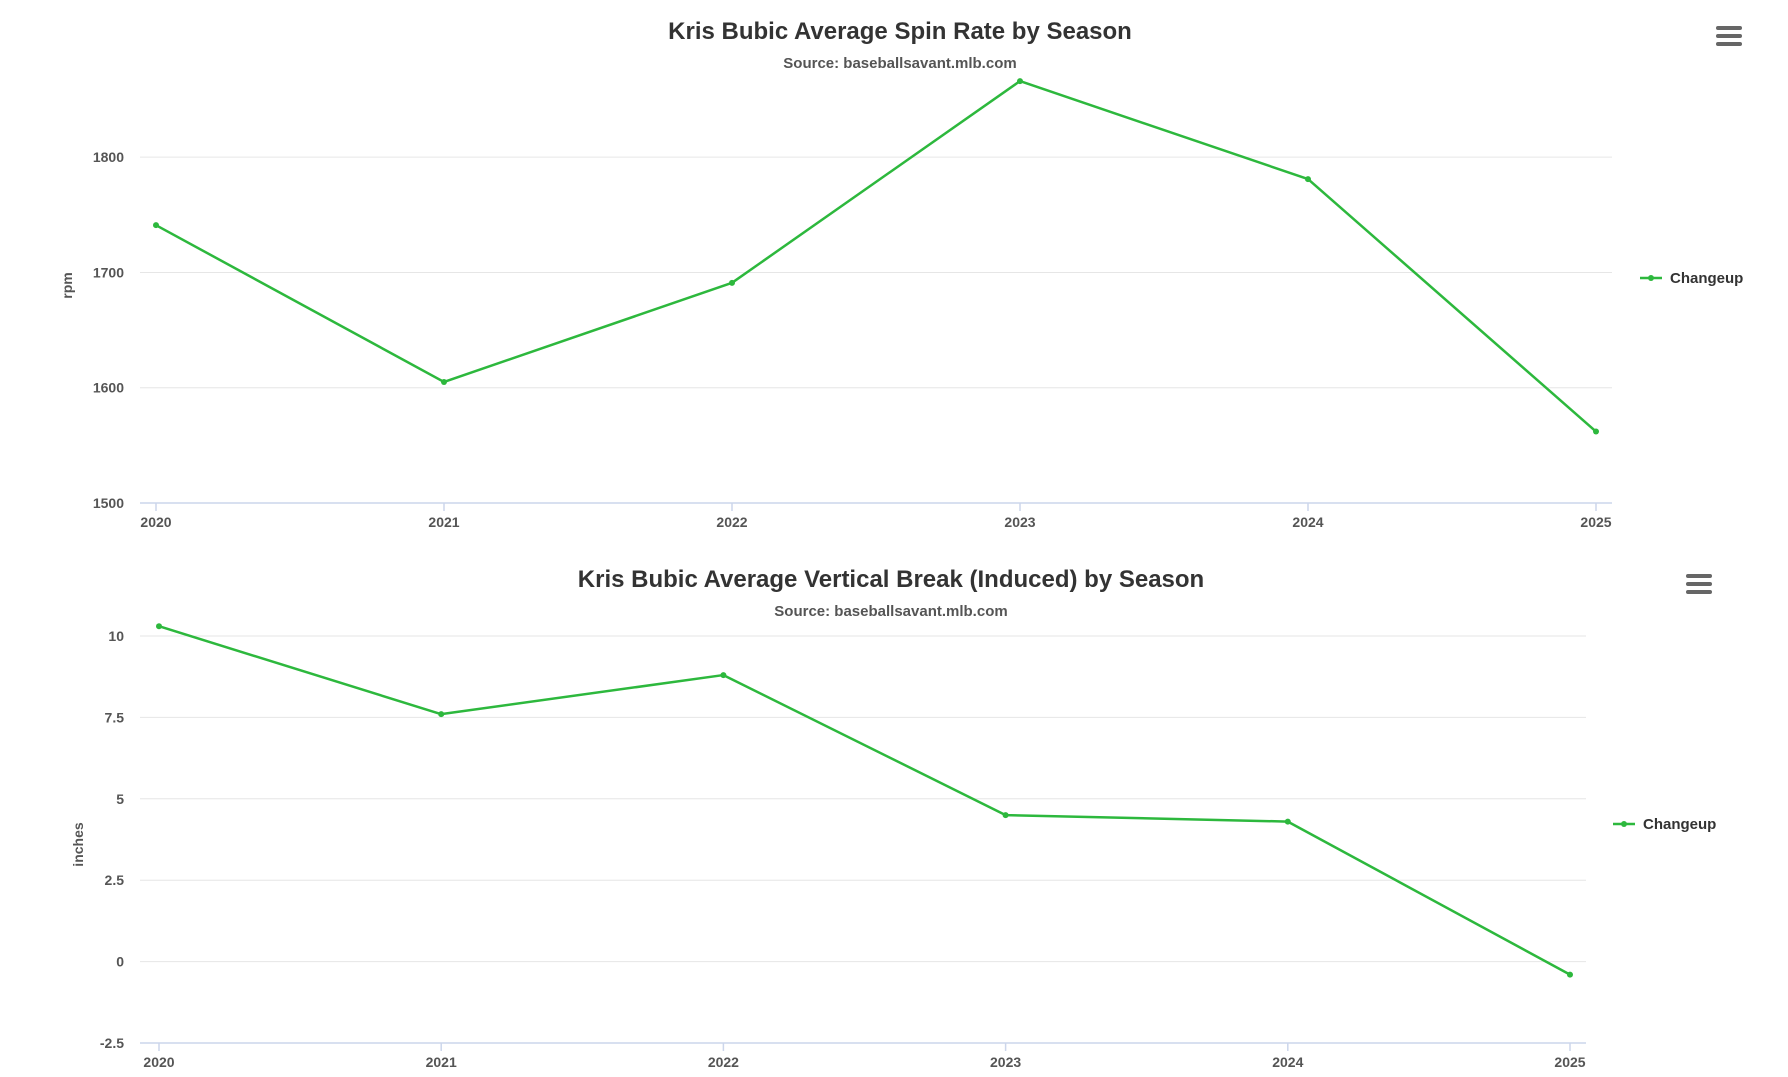 This screenshot has width=1788, height=1077. Describe the element at coordinates (112, 1043) in the screenshot. I see `y-tick-label: -2.5` at that location.